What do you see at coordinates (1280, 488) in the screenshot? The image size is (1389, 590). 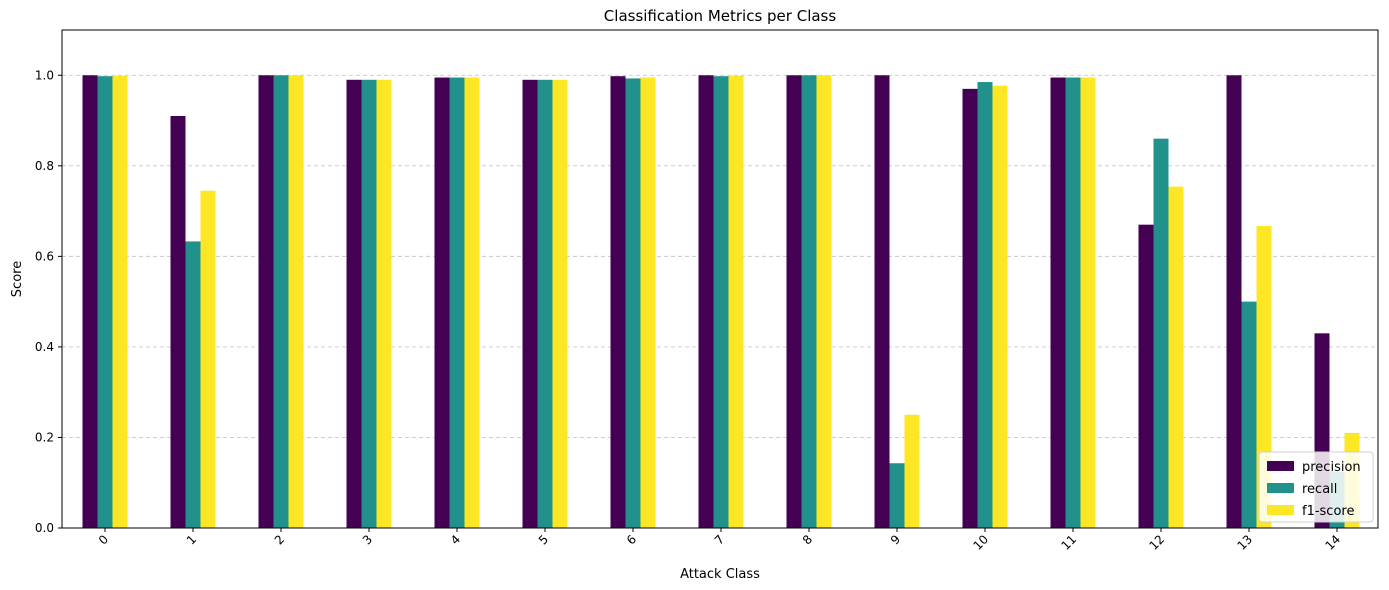 I see `legend-swatch-recall` at bounding box center [1280, 488].